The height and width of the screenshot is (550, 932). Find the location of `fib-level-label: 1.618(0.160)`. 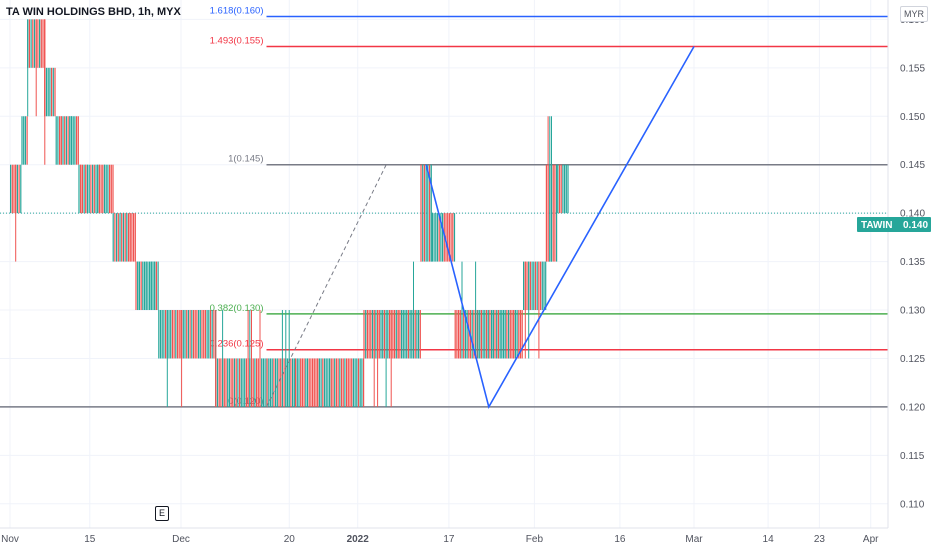

fib-level-label: 1.618(0.160) is located at coordinates (237, 10).